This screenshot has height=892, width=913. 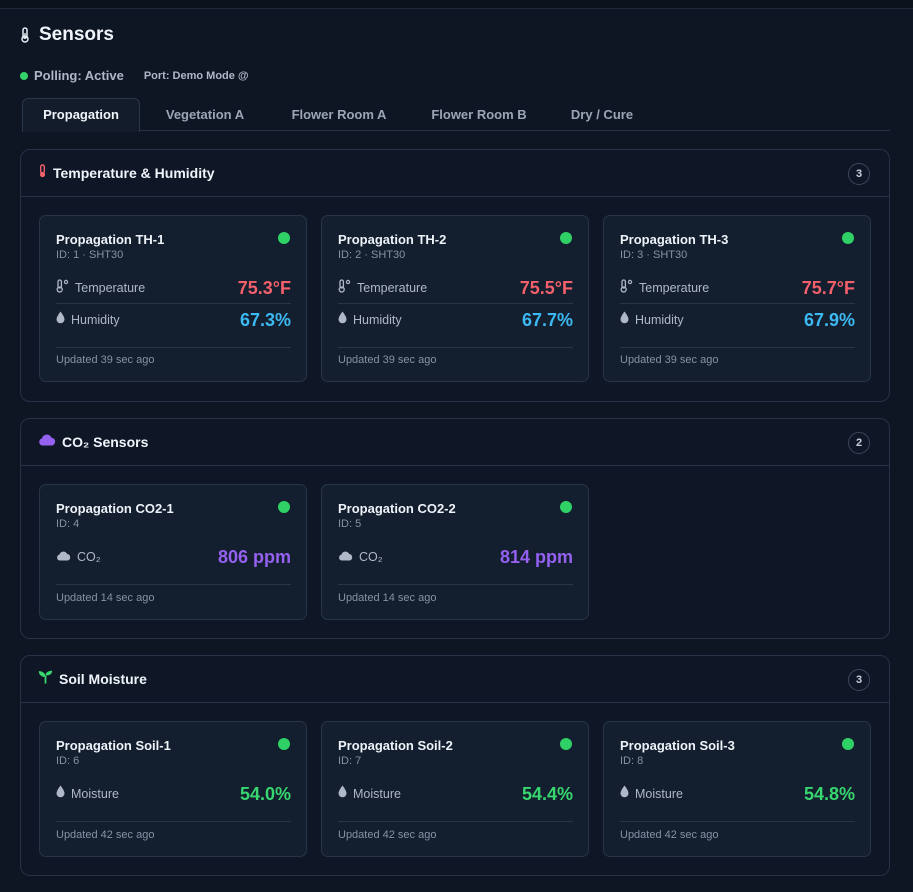 I want to click on tab-dry-cure: Dry / Cure, so click(x=602, y=114).